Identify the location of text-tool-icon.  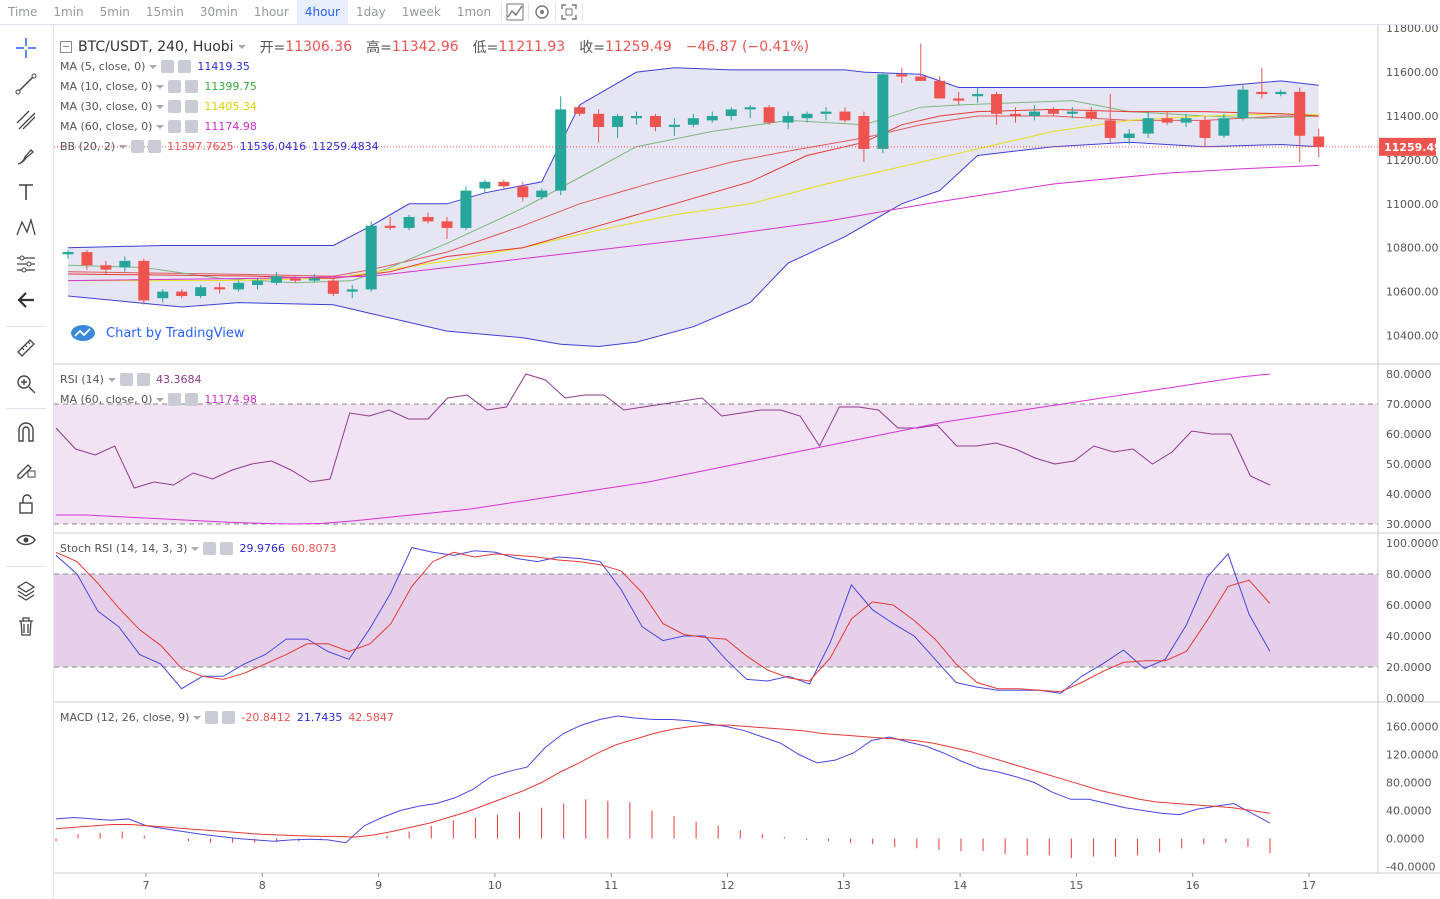
(26, 192).